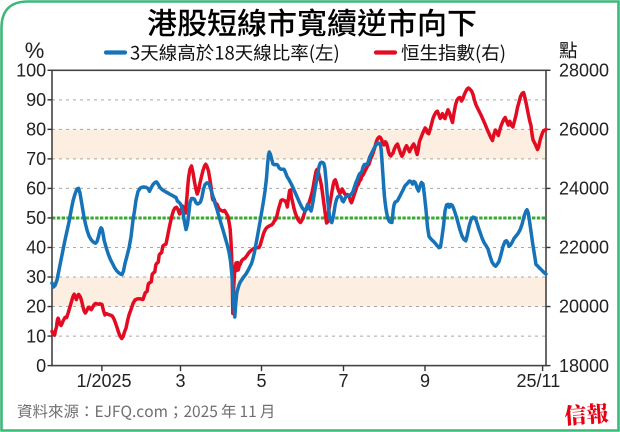 The height and width of the screenshot is (432, 620). Describe the element at coordinates (36, 159) in the screenshot. I see `svg-text: 70` at that location.